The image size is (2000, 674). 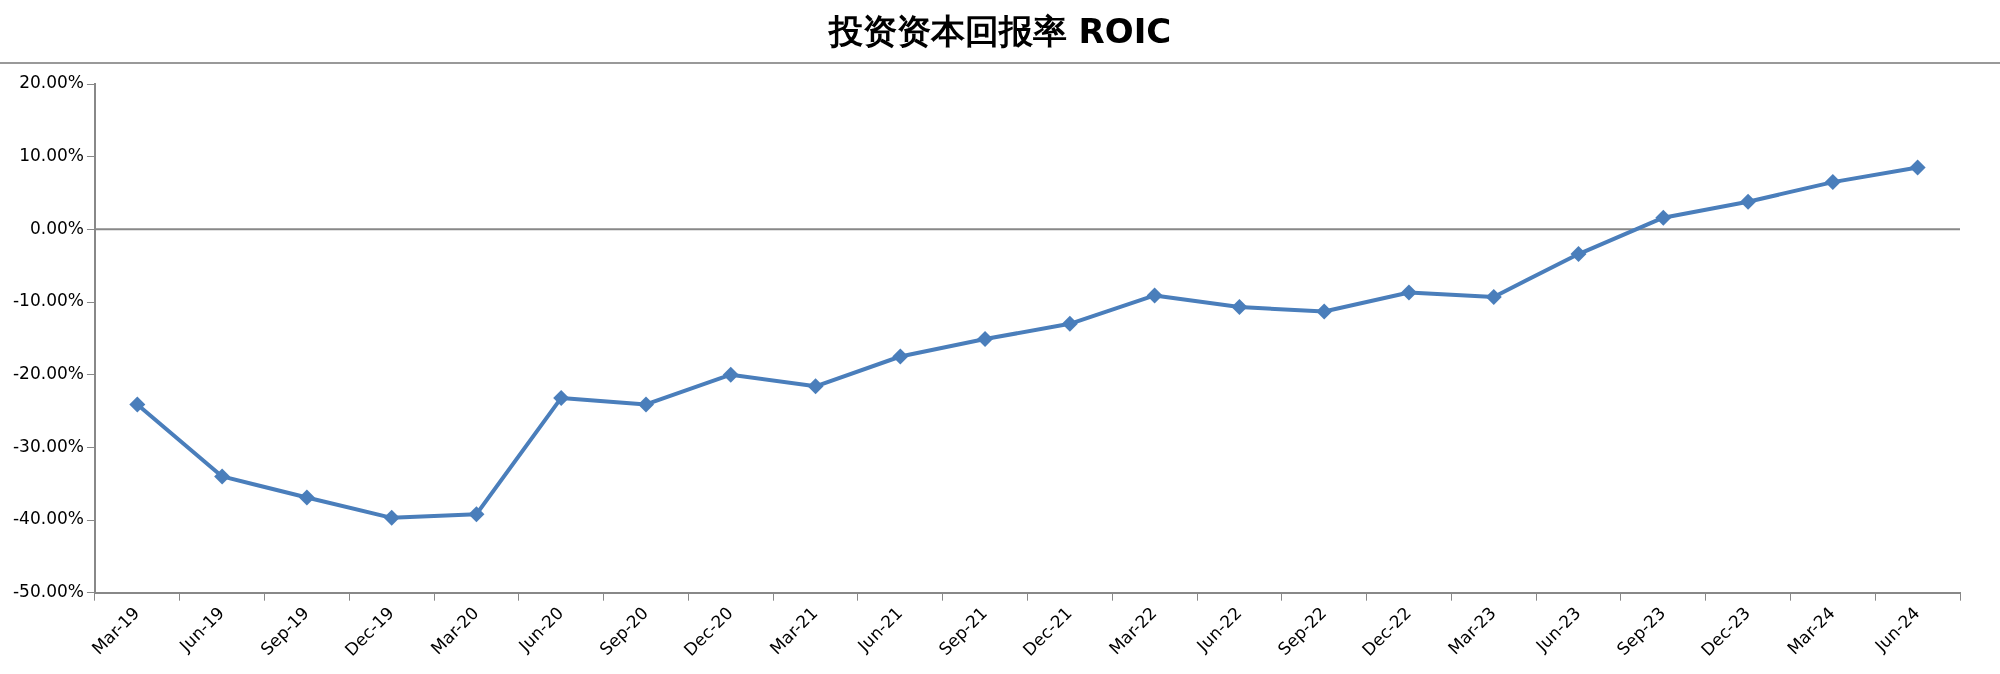 What do you see at coordinates (56, 227) in the screenshot?
I see `y-tick-label: 0.00%` at bounding box center [56, 227].